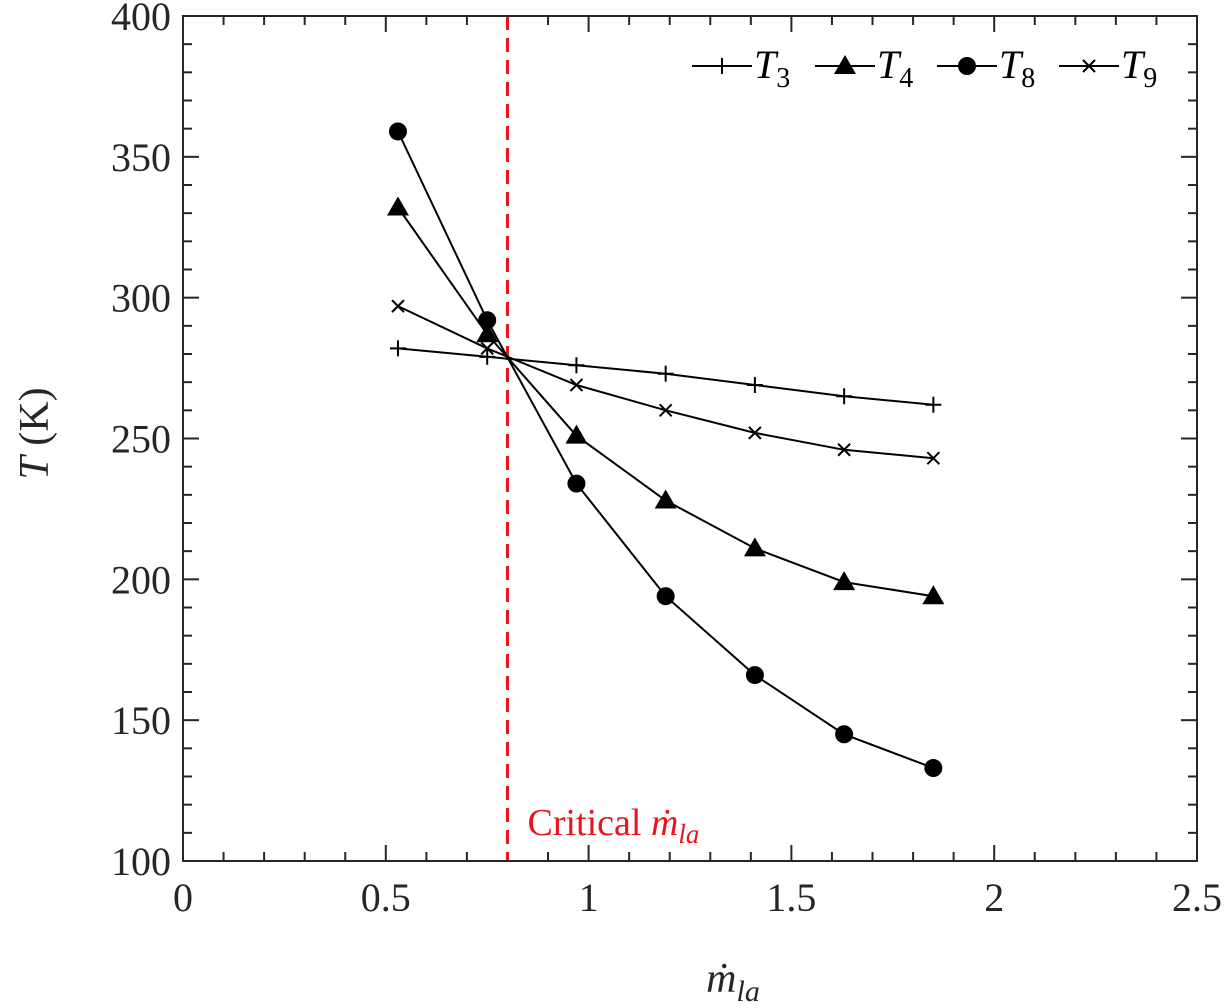 The image size is (1224, 1008). Describe the element at coordinates (141, 298) in the screenshot. I see `y-tick-label: 300` at that location.